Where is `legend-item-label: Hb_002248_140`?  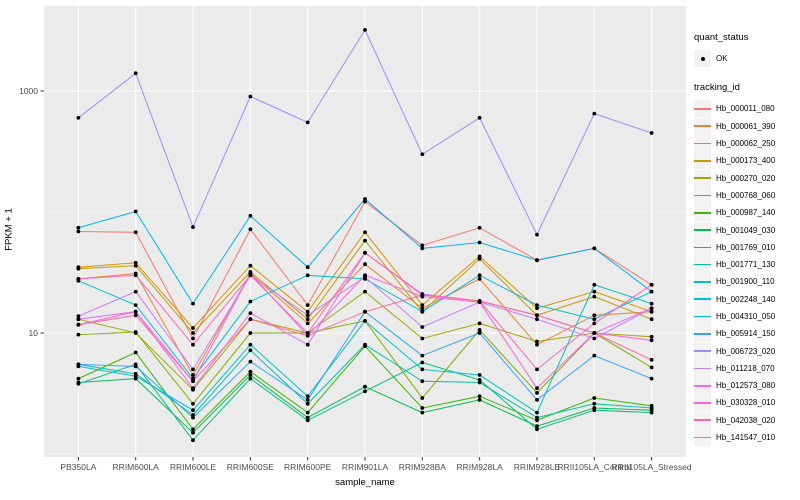 legend-item-label: Hb_002248_140 is located at coordinates (746, 299).